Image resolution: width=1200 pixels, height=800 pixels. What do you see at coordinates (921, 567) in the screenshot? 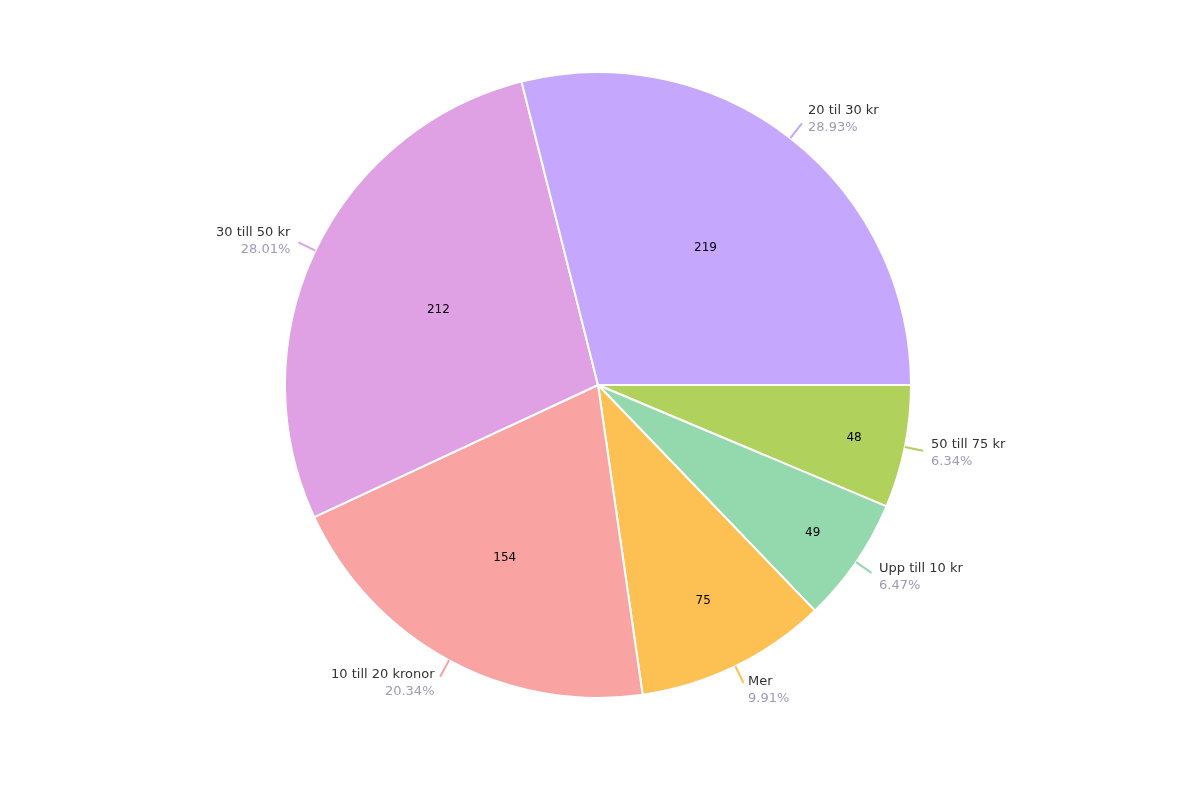
I see `slice-label: Upp till 10 kr` at bounding box center [921, 567].